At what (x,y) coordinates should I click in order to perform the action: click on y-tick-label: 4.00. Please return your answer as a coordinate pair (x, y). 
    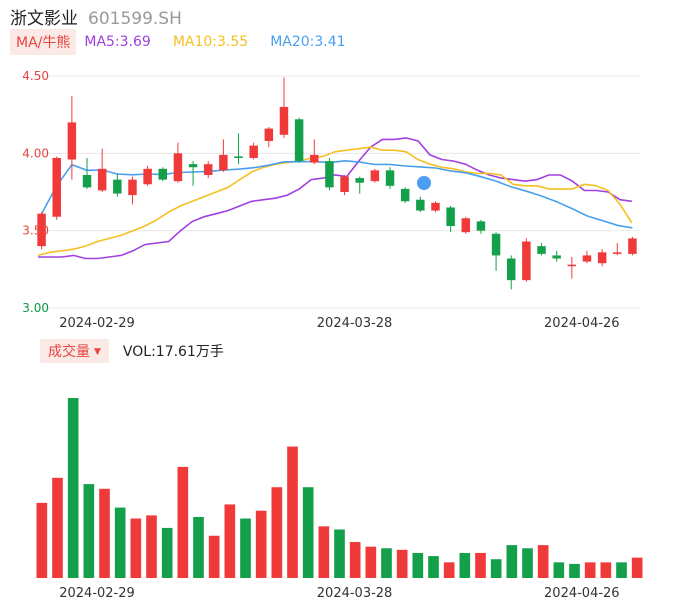
    Looking at the image, I should click on (35, 153).